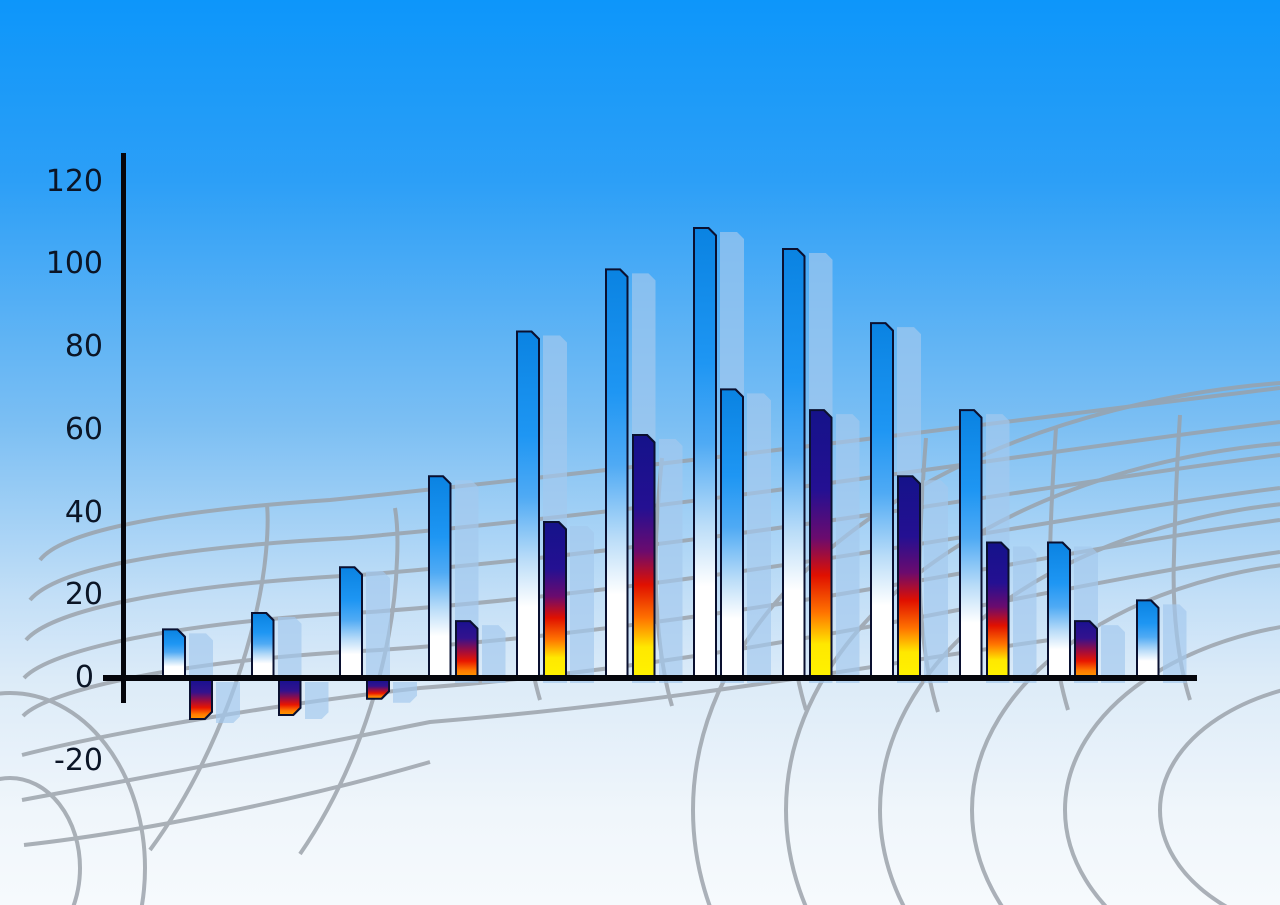  Describe the element at coordinates (1113, 654) in the screenshot. I see `bar-november-secondary-shadow` at that location.